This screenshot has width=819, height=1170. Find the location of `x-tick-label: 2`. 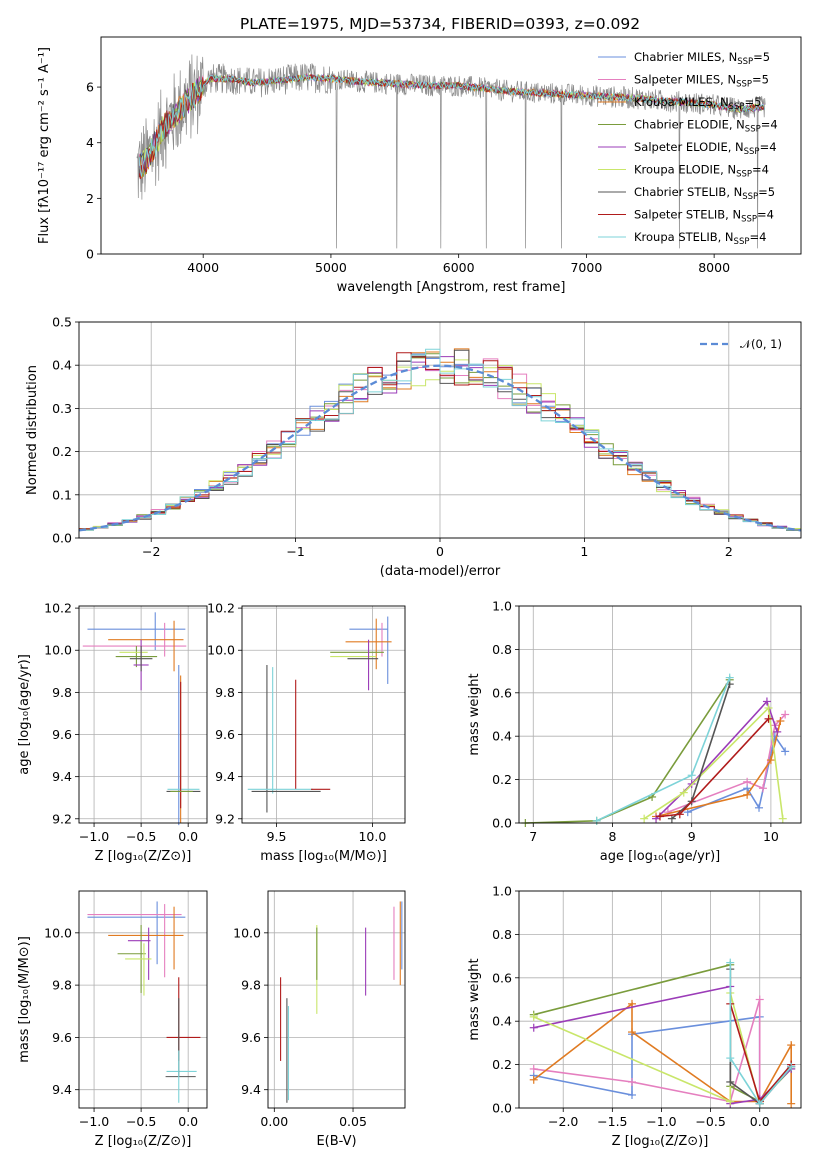

x-tick-label: 2 is located at coordinates (729, 551).